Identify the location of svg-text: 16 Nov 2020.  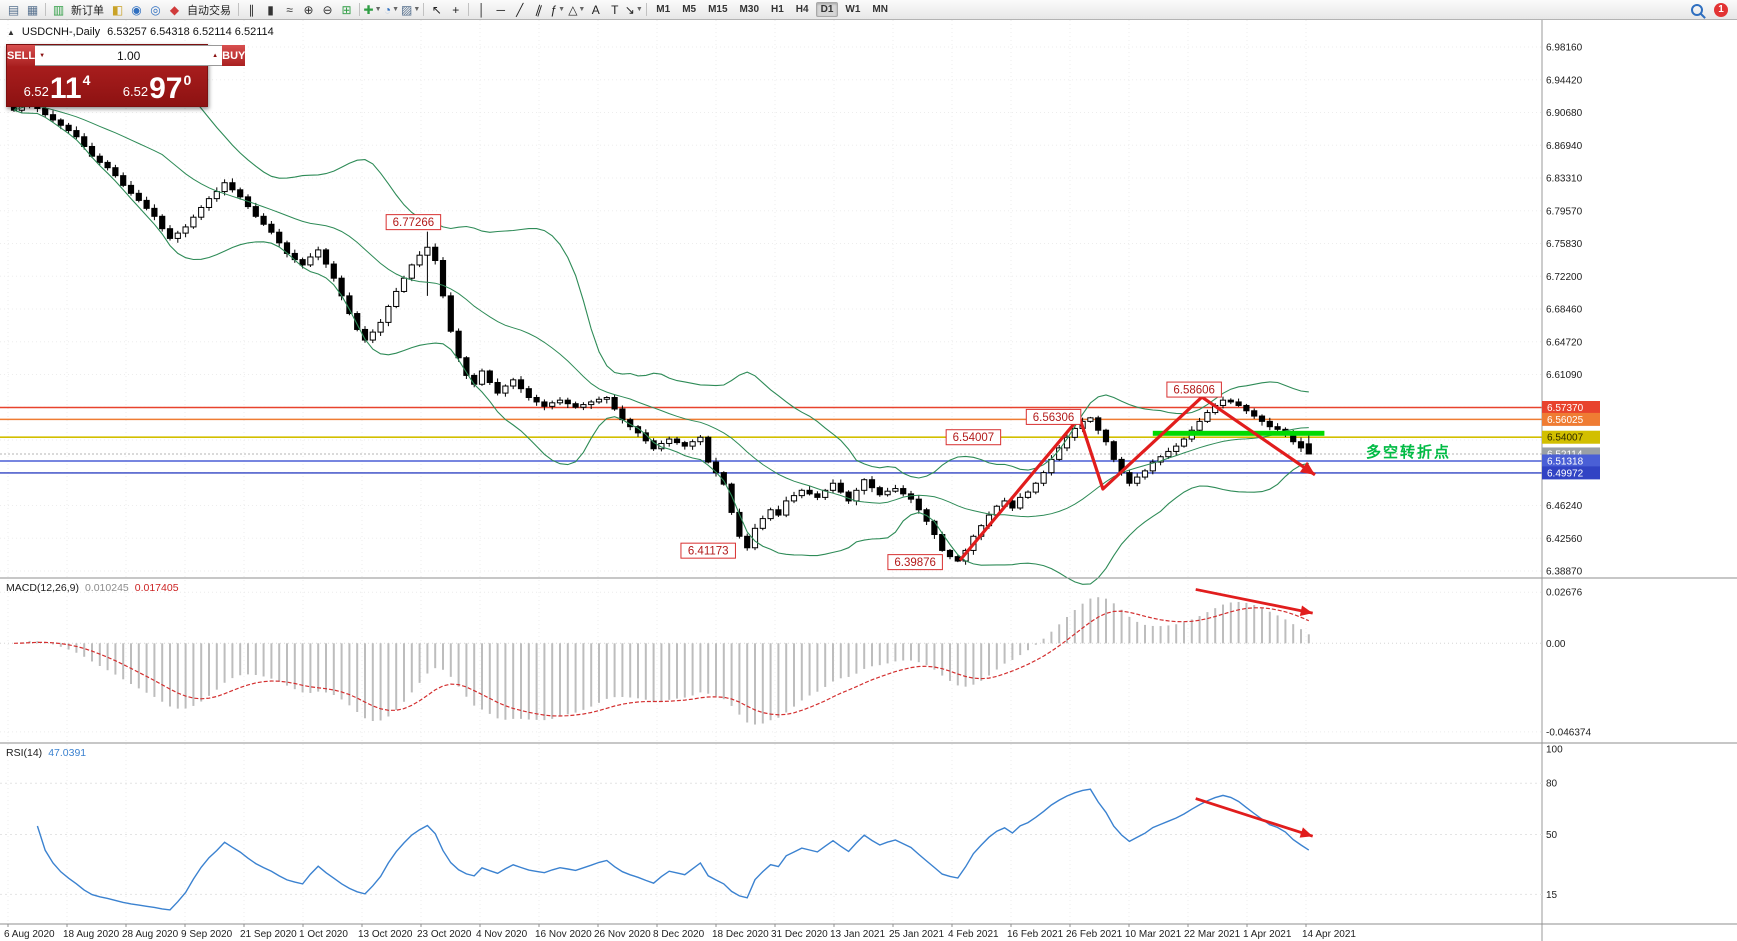
(563, 934).